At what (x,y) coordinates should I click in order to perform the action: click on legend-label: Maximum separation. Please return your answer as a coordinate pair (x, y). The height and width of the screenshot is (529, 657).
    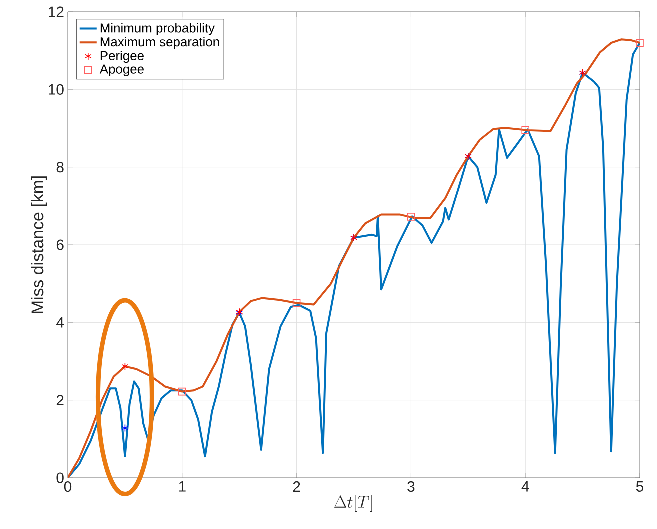
    Looking at the image, I should click on (160, 43).